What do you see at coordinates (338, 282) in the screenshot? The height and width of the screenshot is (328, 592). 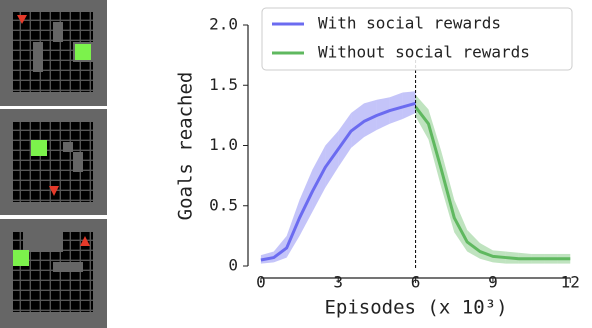 I see `x-tick-label: 3` at bounding box center [338, 282].